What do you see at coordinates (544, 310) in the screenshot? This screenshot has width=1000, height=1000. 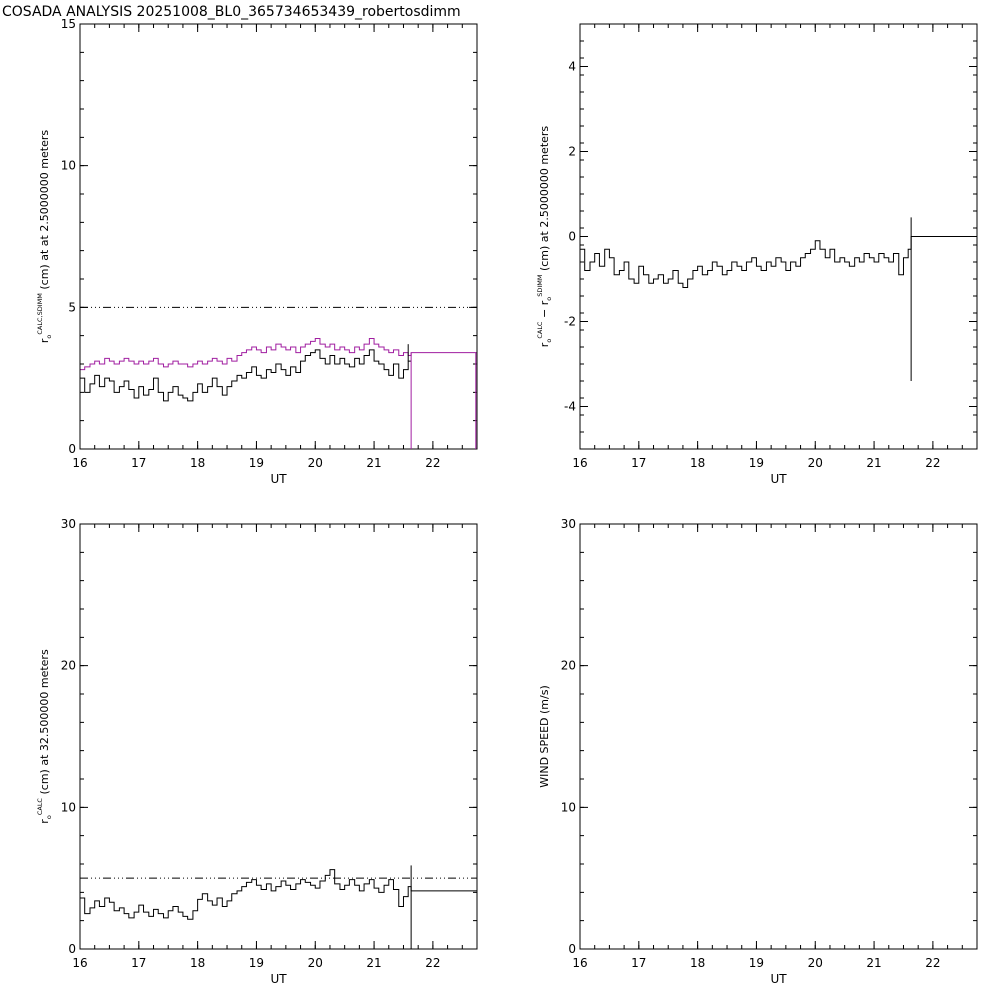 I see `y-label-part: − r` at bounding box center [544, 310].